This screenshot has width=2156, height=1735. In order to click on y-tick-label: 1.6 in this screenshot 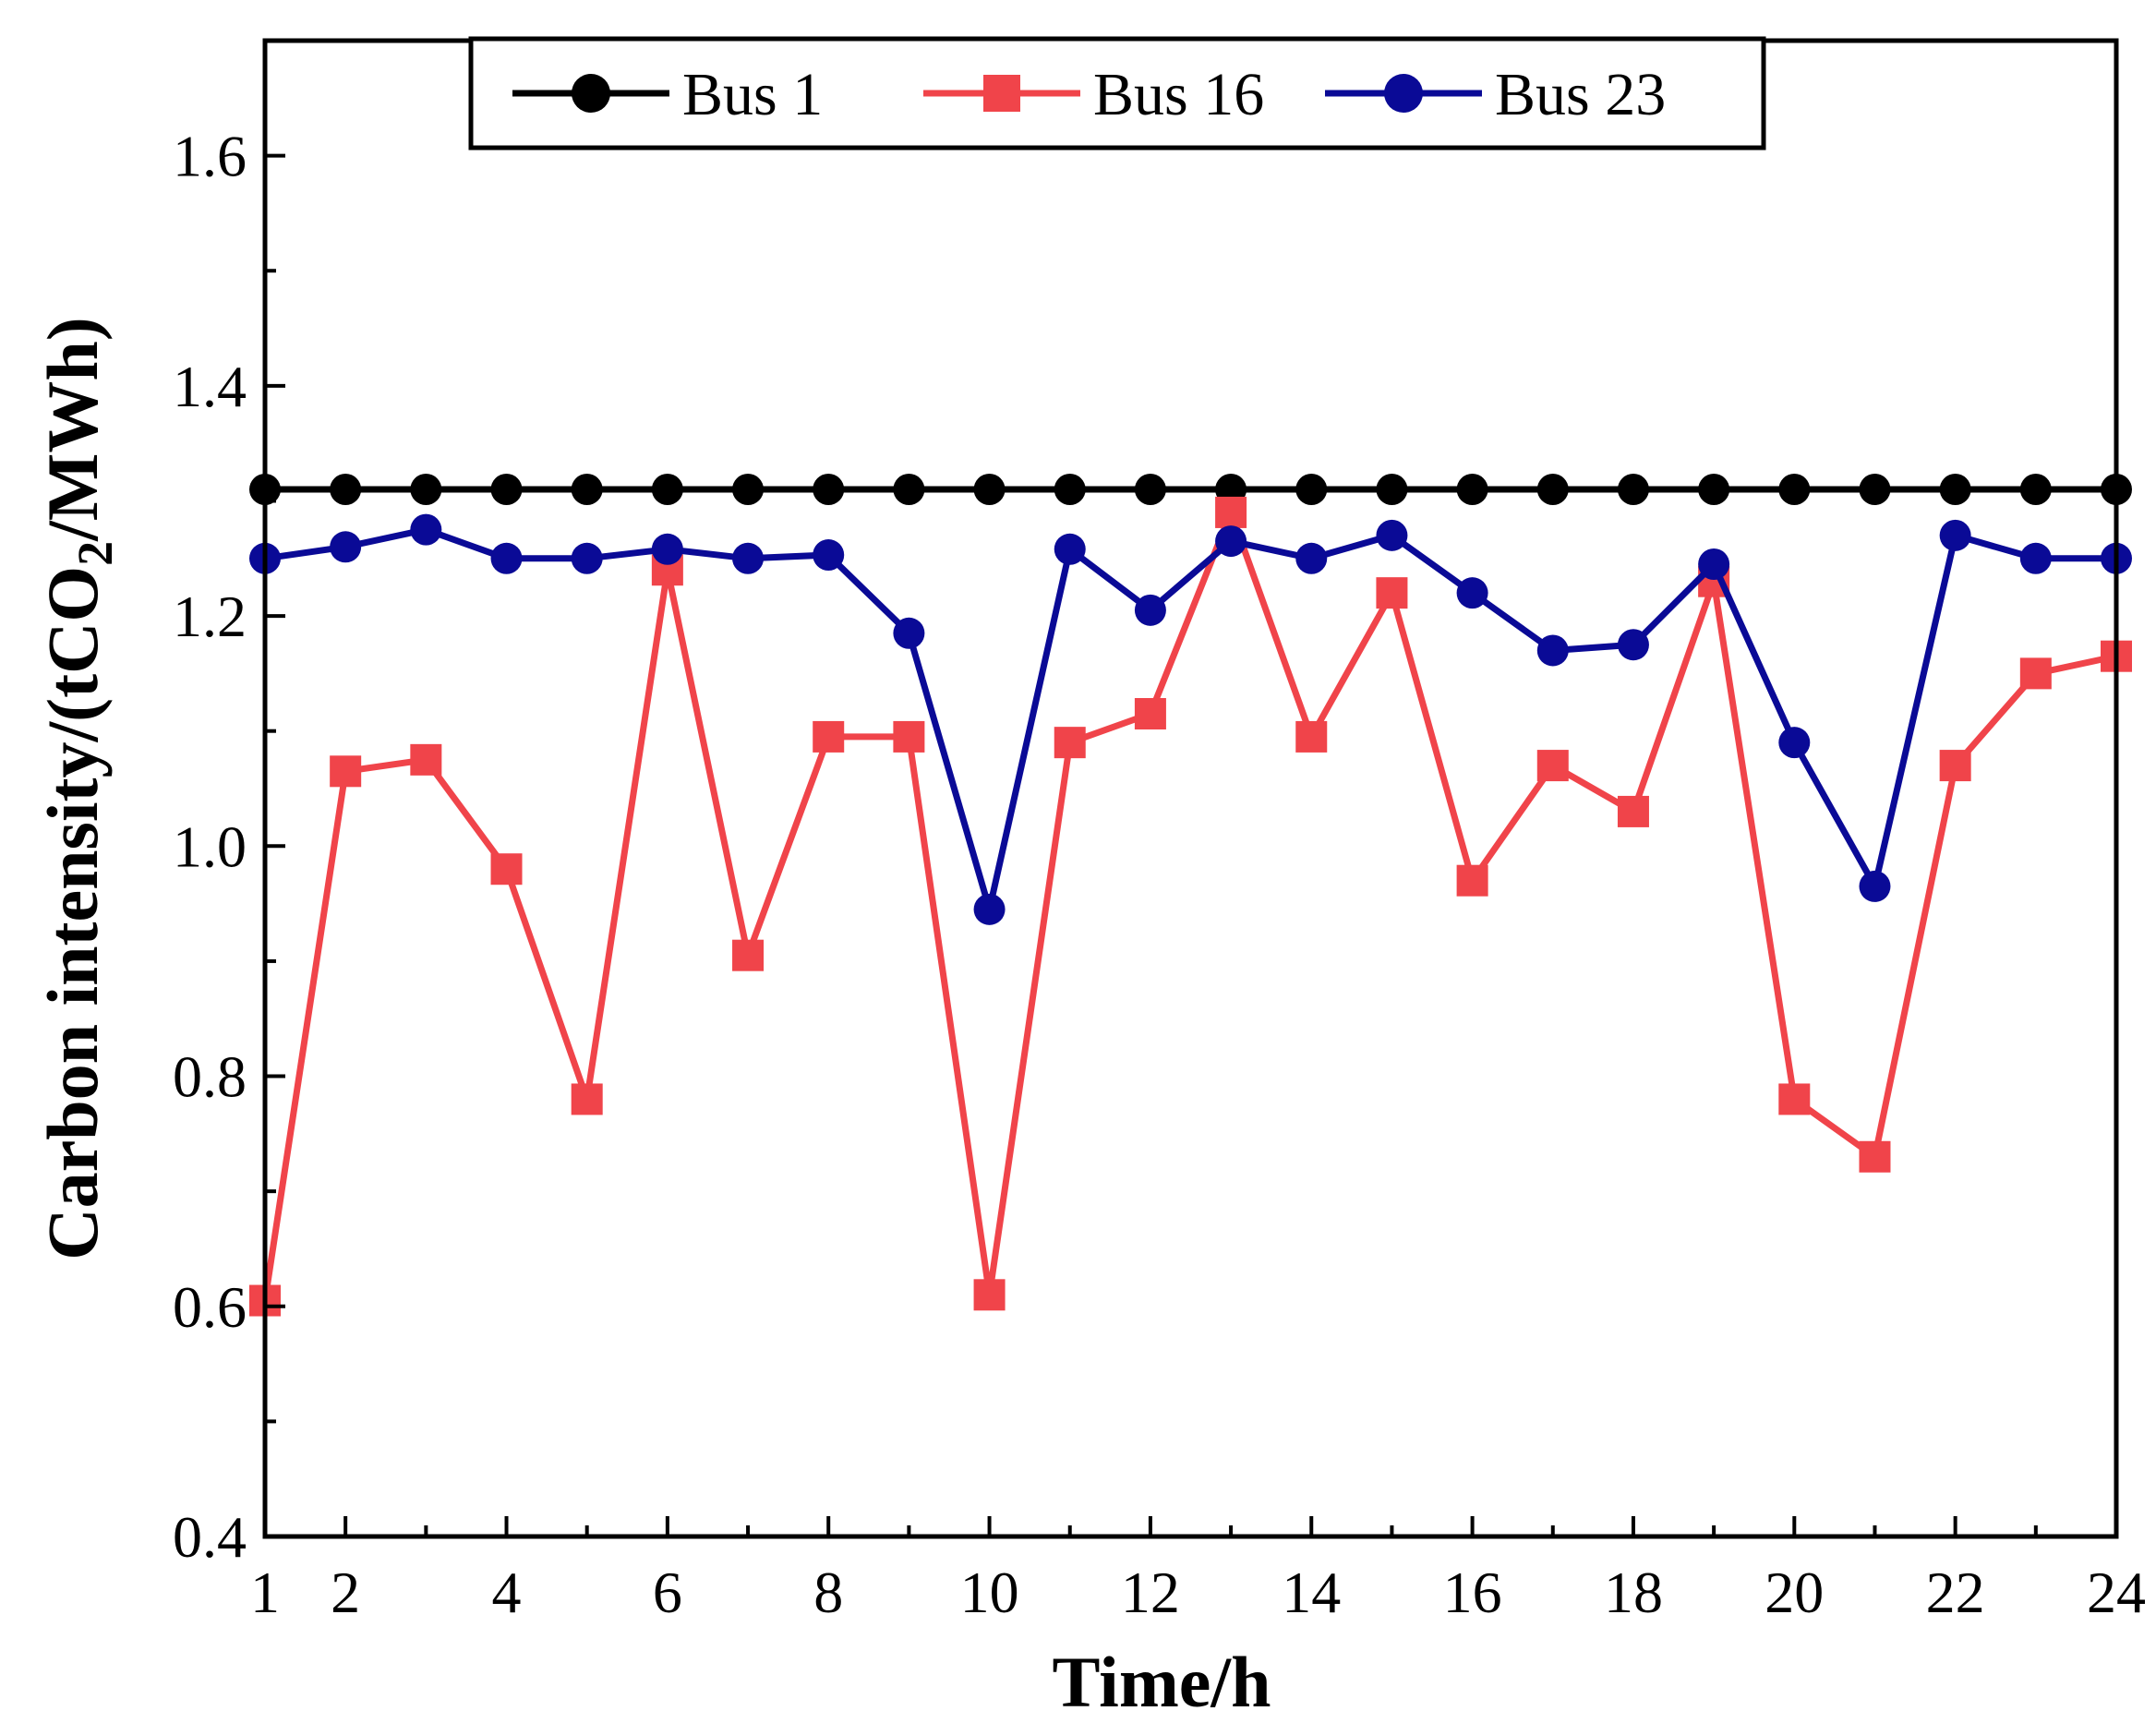, I will do `click(210, 156)`.